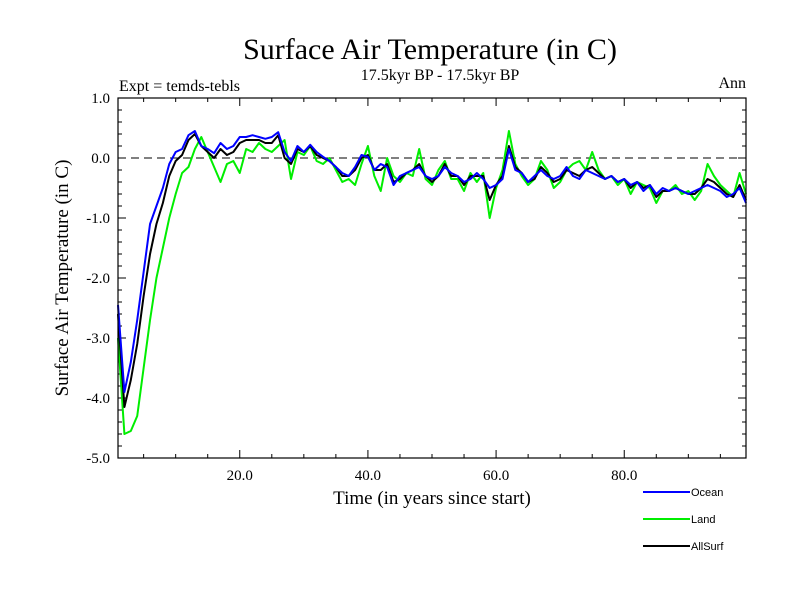  I want to click on legend: Ocean Land AllSurf, so click(683, 520).